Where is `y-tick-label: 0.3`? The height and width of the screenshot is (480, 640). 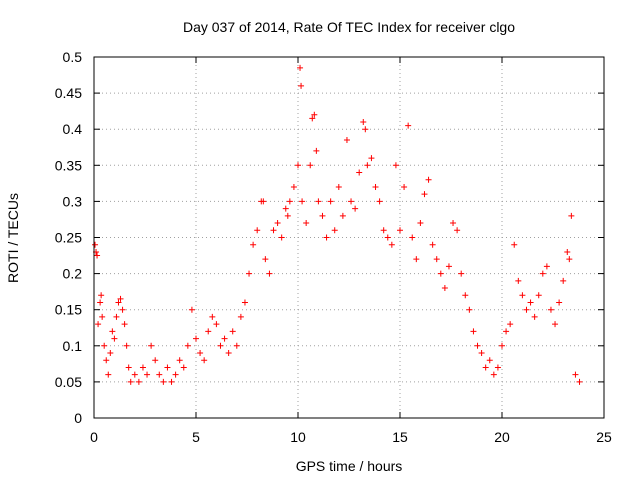
y-tick-label: 0.3 is located at coordinates (73, 201).